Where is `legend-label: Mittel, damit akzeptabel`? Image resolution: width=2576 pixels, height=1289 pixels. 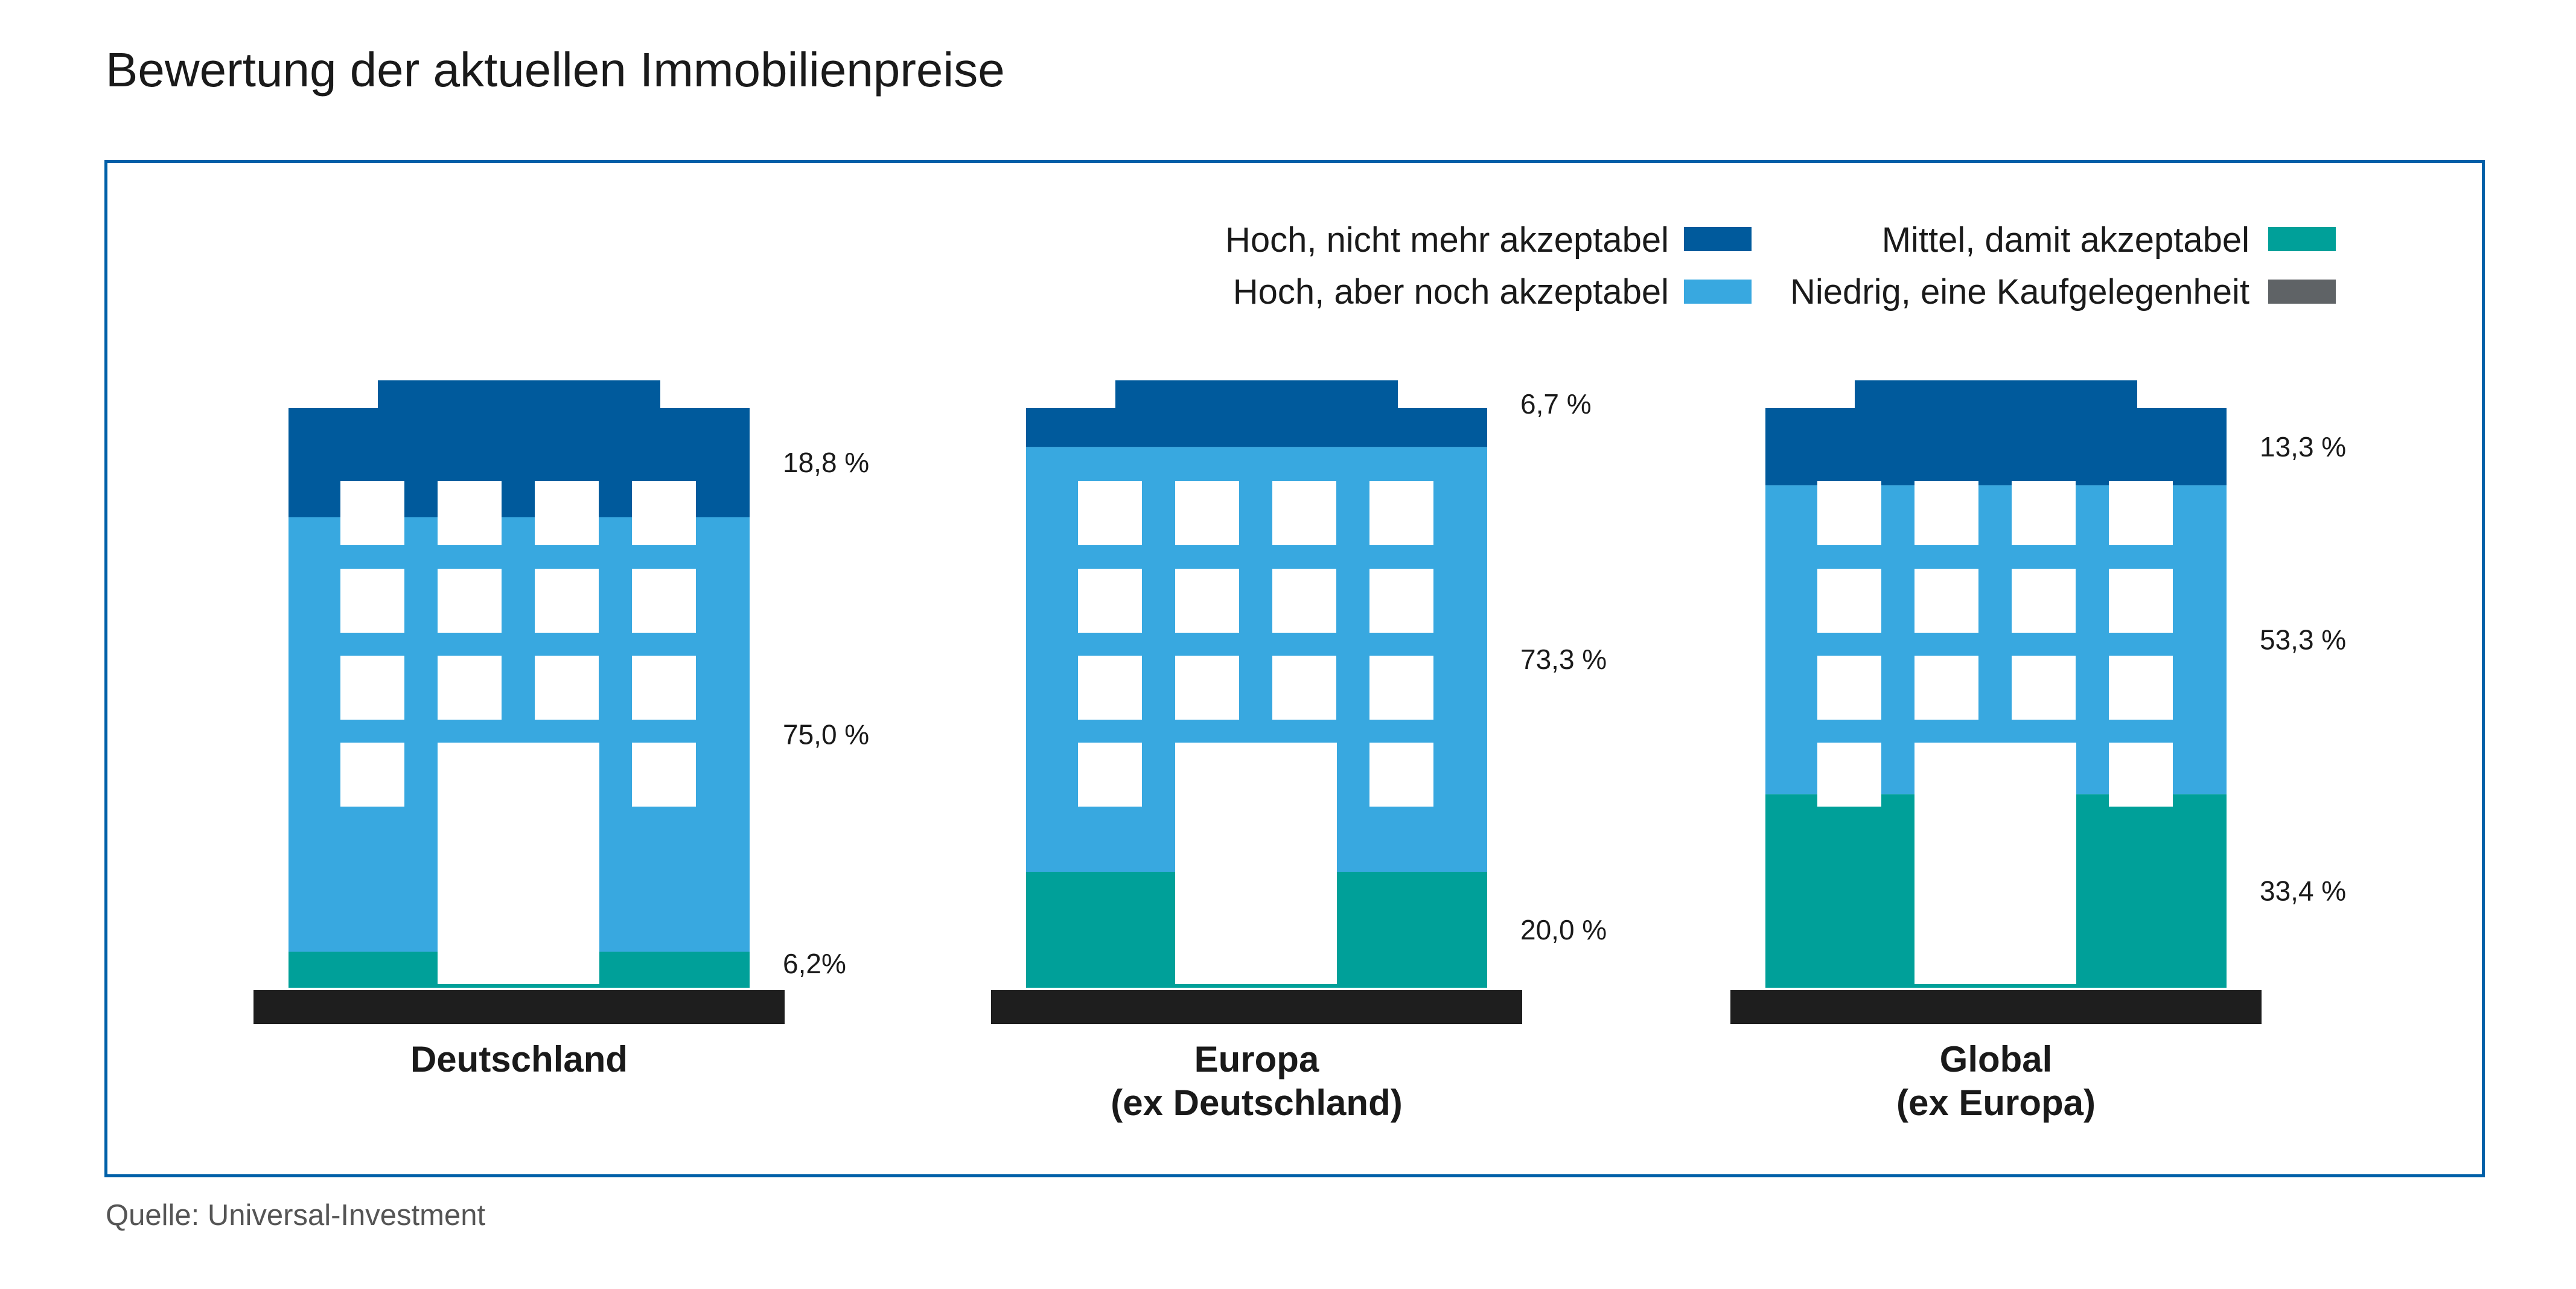 legend-label: Mittel, damit akzeptabel is located at coordinates (2065, 240).